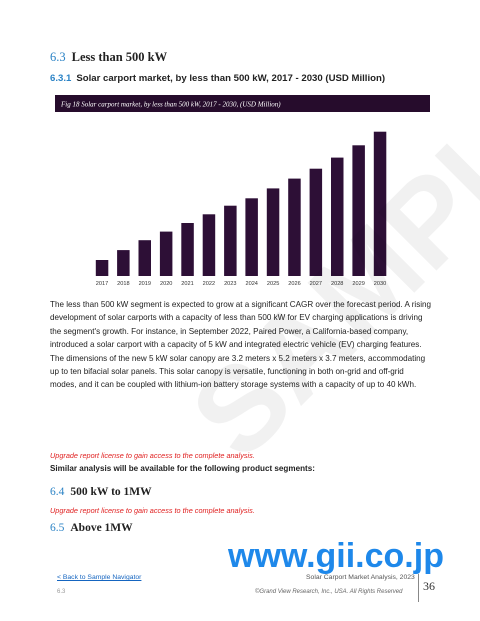 Image resolution: width=480 pixels, height=621 pixels. I want to click on x-tick-2027: 2027, so click(316, 284).